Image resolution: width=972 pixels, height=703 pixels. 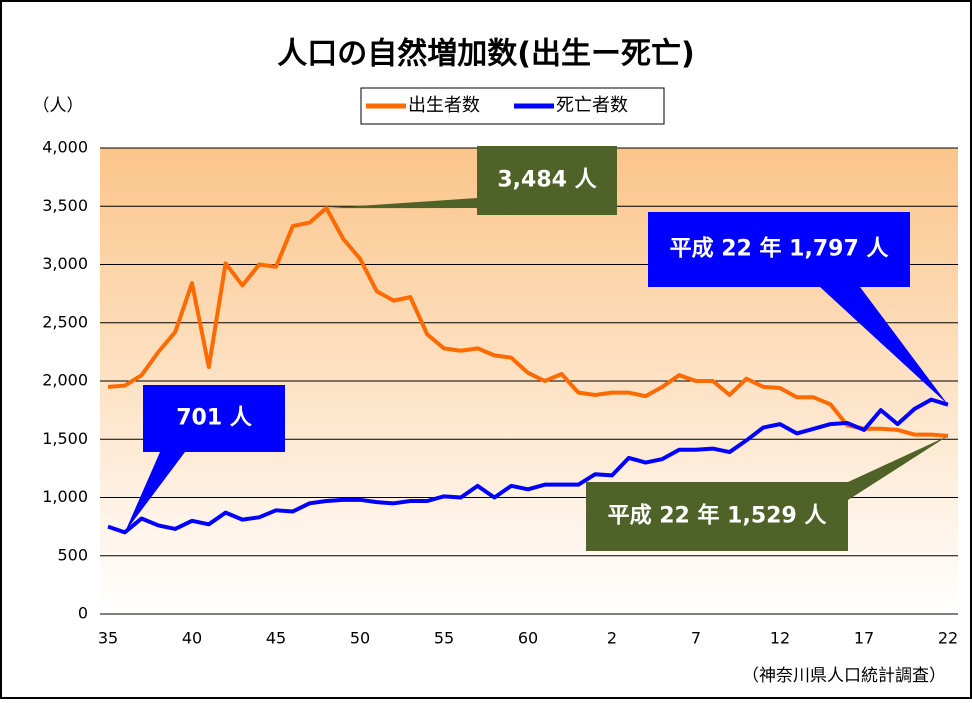 What do you see at coordinates (65, 263) in the screenshot?
I see `y-tick-label: 3,000` at bounding box center [65, 263].